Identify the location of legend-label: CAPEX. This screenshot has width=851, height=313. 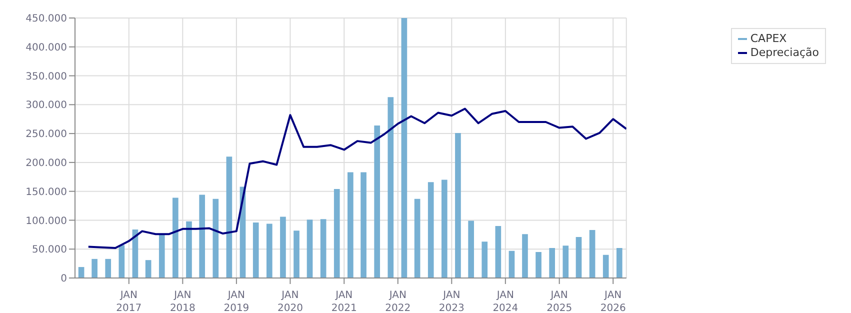
(768, 39).